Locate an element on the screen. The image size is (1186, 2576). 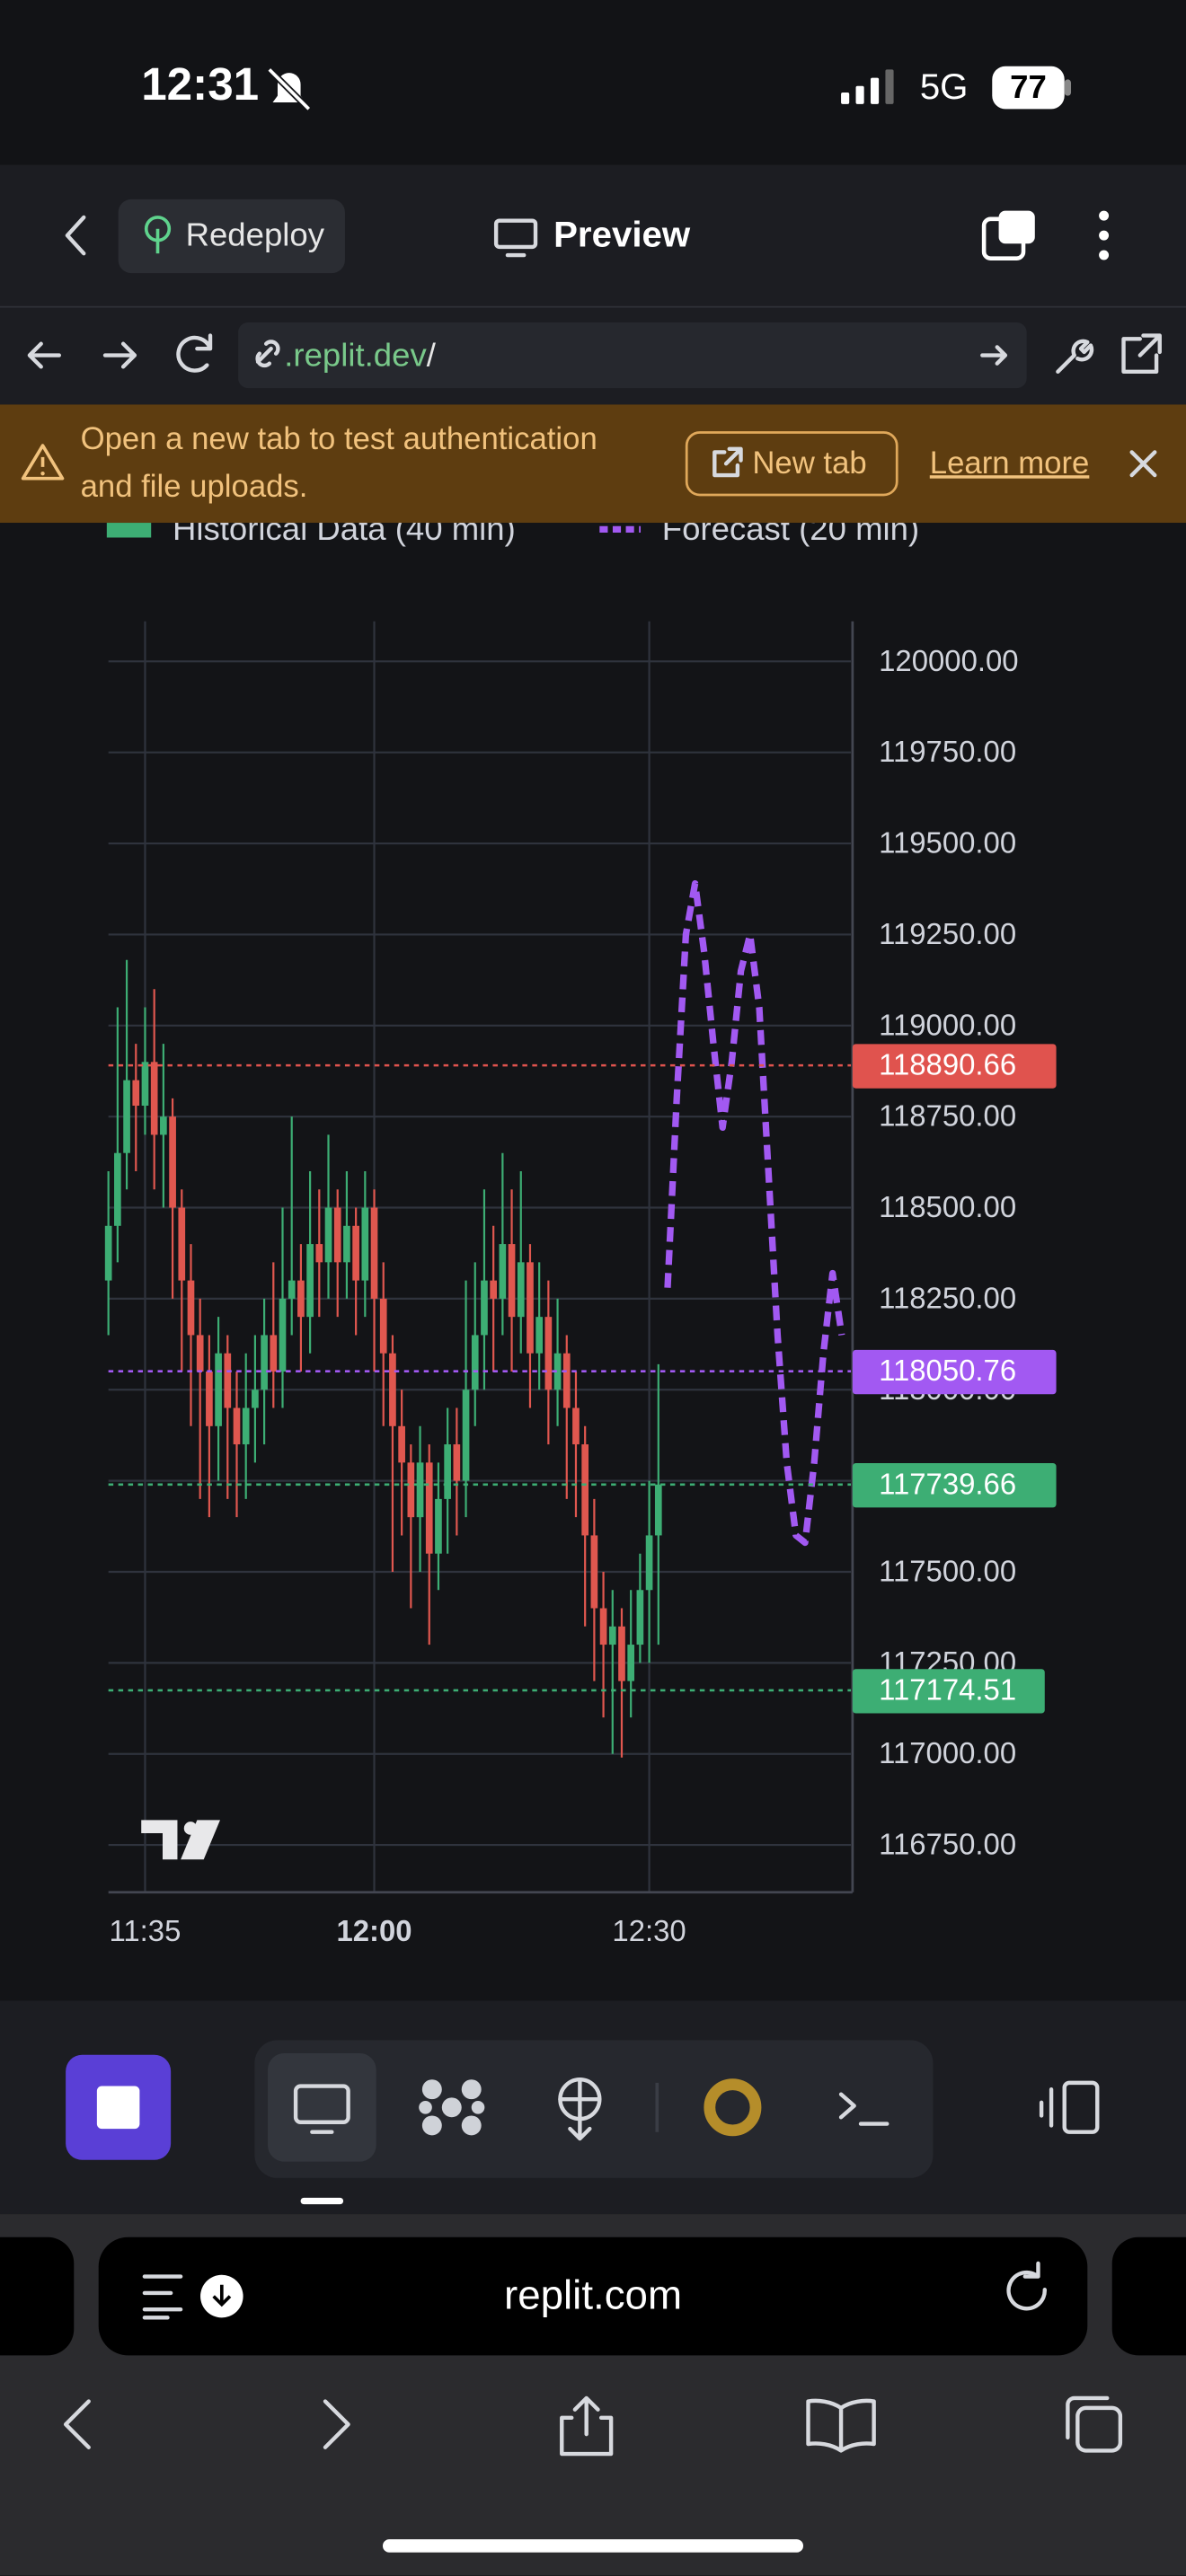
close-banner is located at coordinates (1143, 464).